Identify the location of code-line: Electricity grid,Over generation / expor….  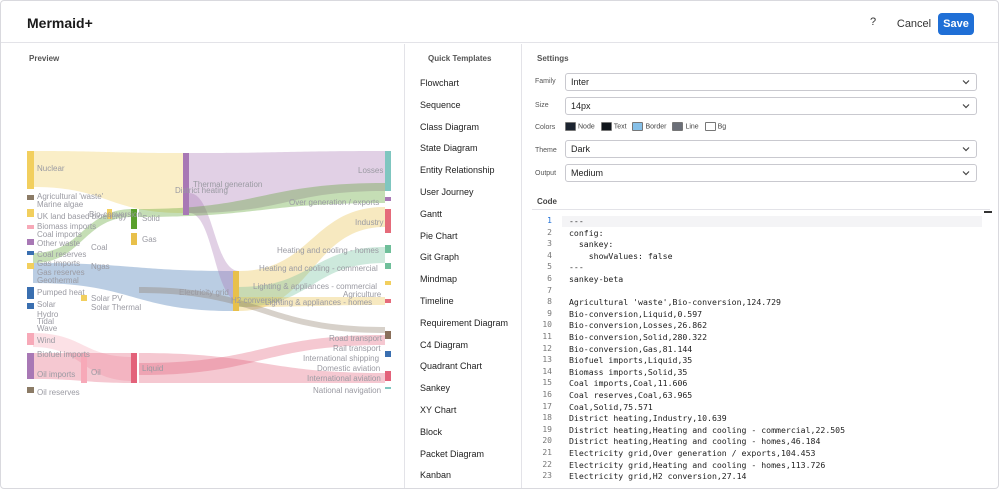
(692, 453).